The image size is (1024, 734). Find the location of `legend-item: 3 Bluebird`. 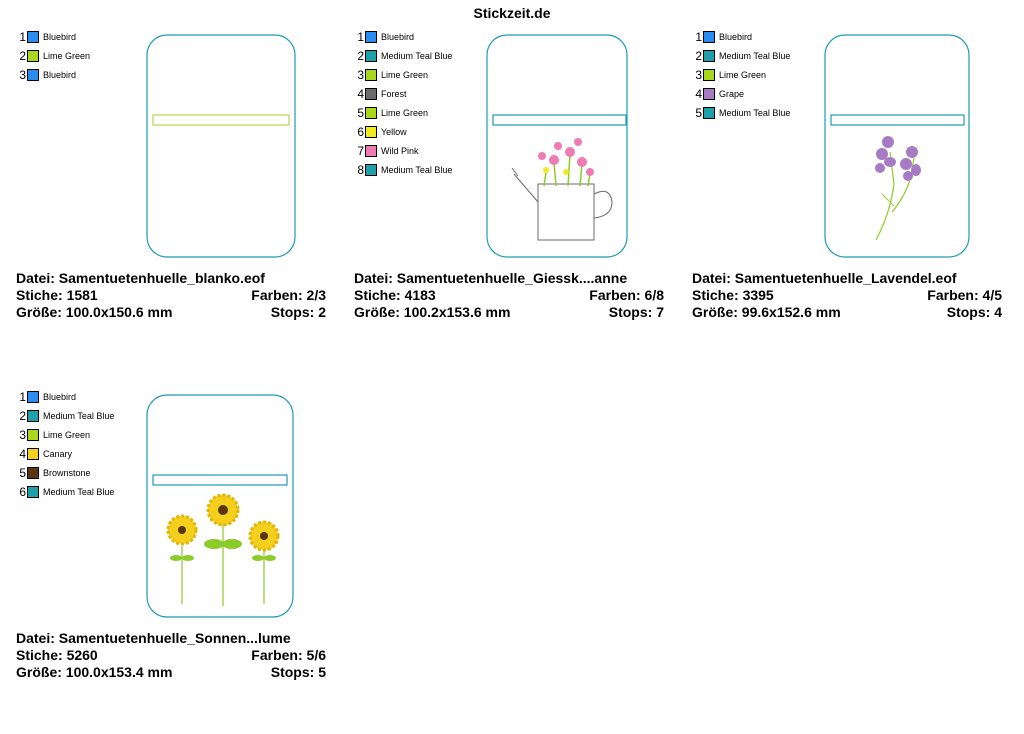

legend-item: 3 Bluebird is located at coordinates (46, 74).